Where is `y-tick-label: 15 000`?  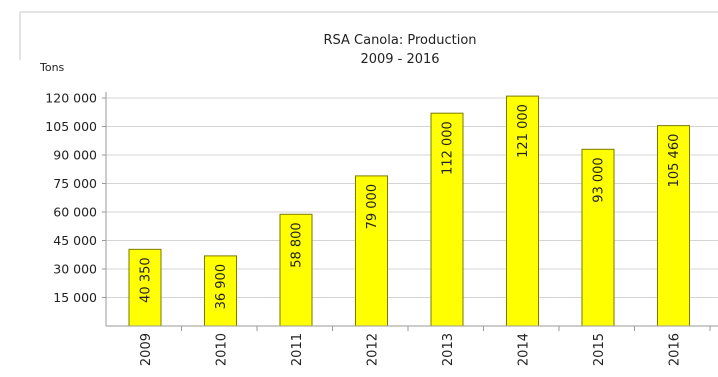 y-tick-label: 15 000 is located at coordinates (75, 297).